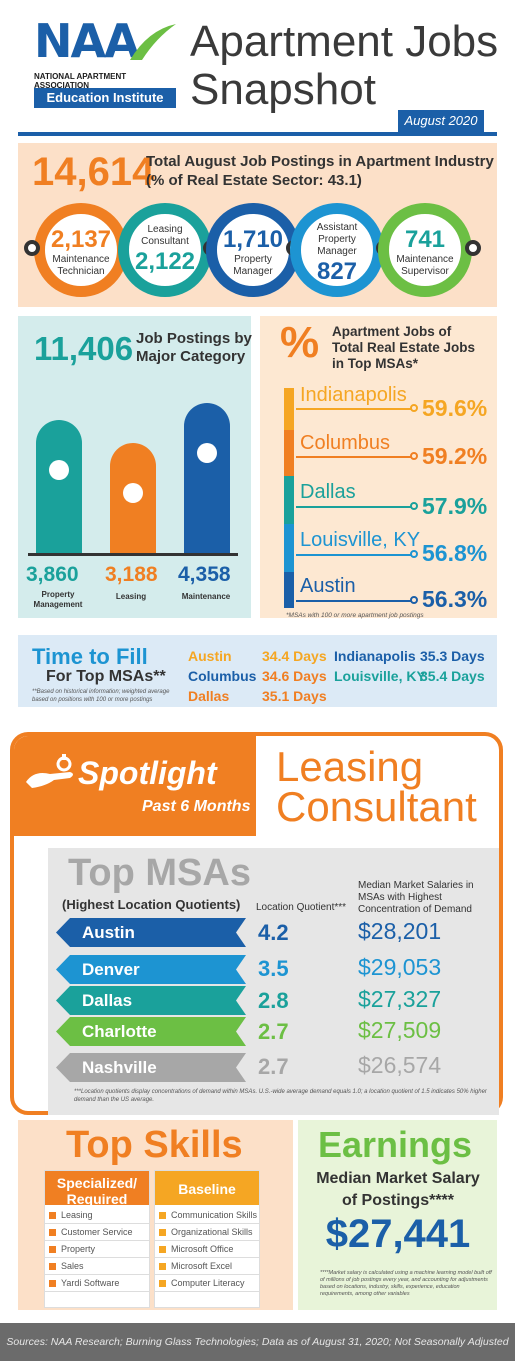  Describe the element at coordinates (208, 1283) in the screenshot. I see `skill-label: Computer Literacy` at that location.